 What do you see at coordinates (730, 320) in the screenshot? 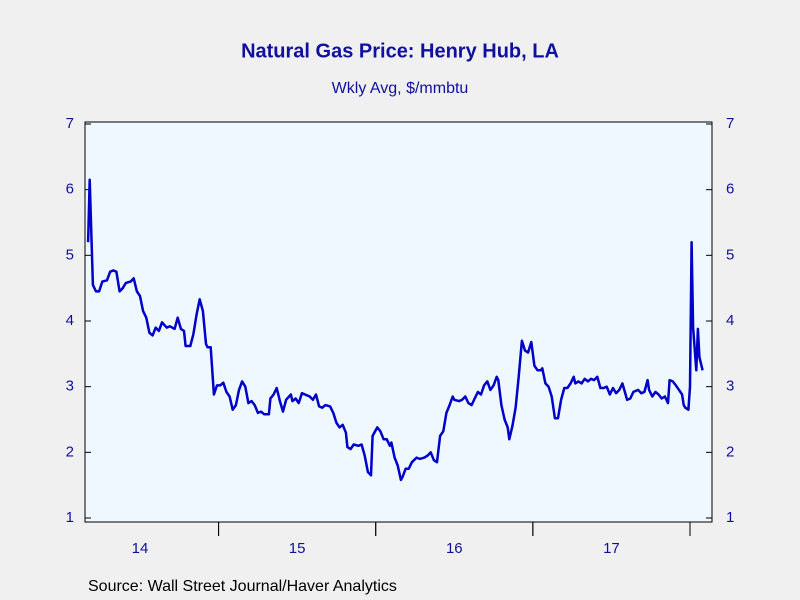
I see `y2-tick-label: 4` at bounding box center [730, 320].